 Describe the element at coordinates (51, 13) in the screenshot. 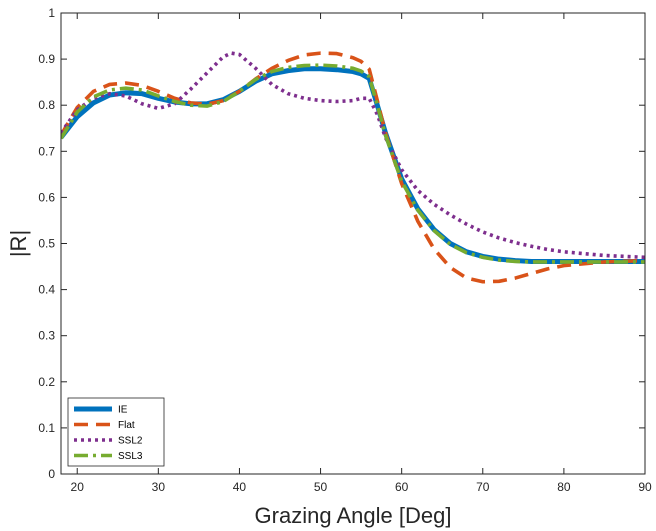

I see `y-tick-label: 1` at that location.